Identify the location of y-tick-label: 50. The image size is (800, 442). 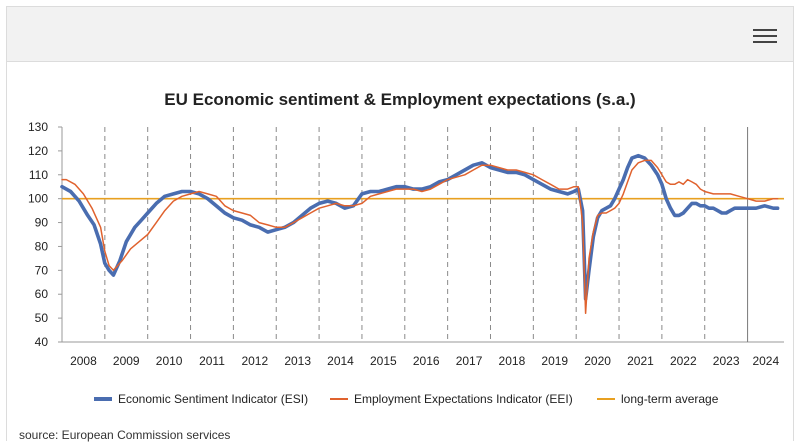
(42, 318).